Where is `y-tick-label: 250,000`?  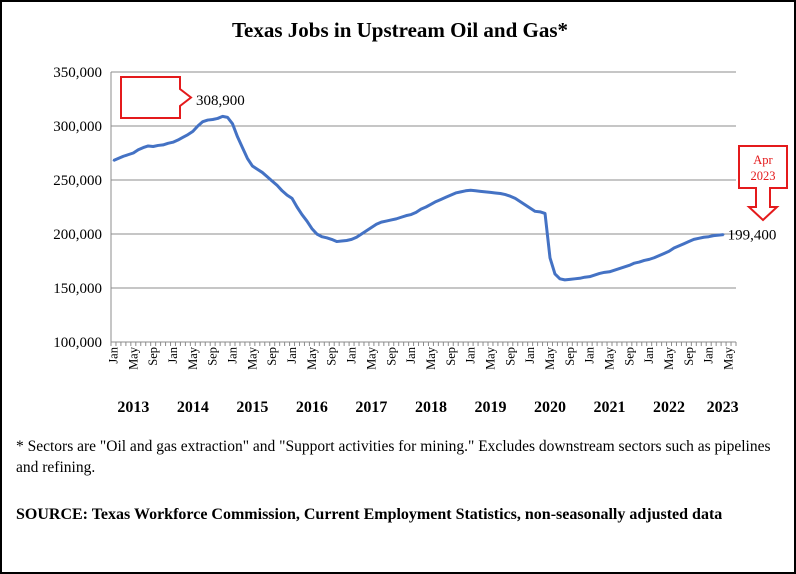
y-tick-label: 250,000 is located at coordinates (77, 181).